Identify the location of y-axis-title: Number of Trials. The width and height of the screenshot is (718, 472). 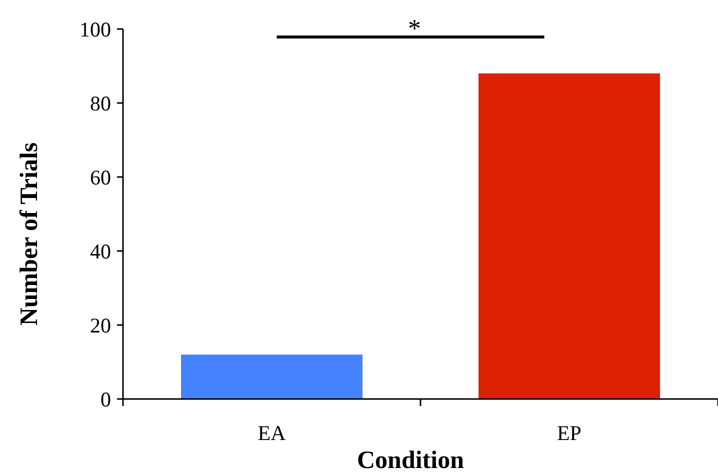
(29, 234).